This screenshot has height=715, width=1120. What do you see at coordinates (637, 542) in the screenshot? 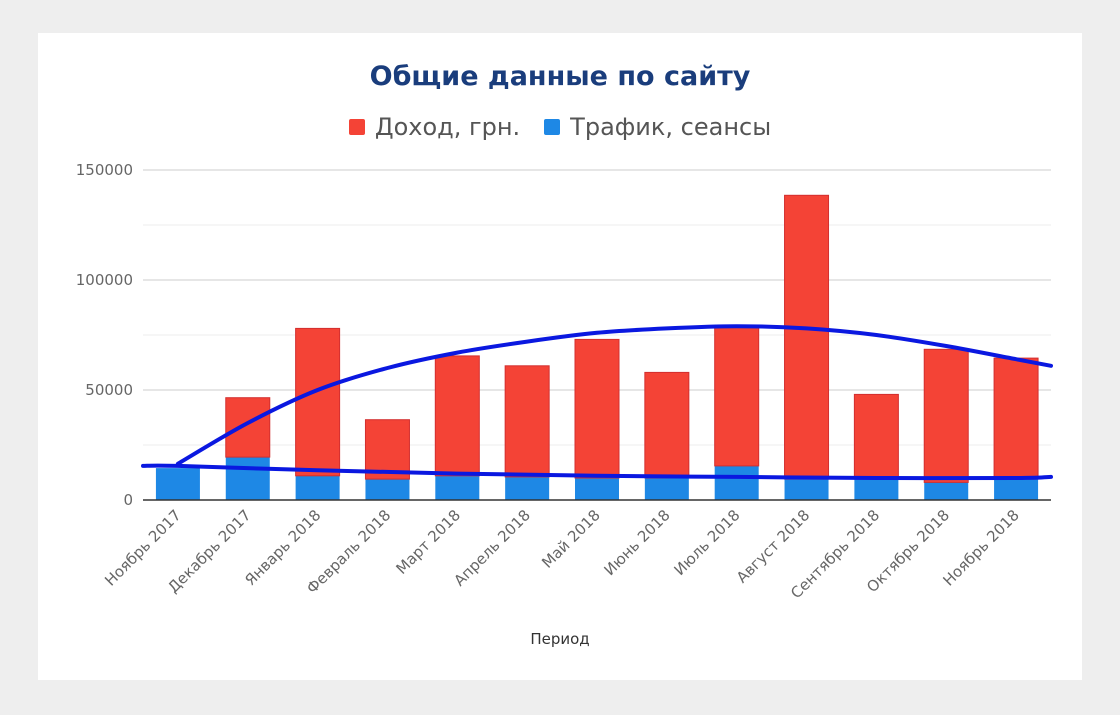
I see `x-tick-label: Июнь 2018` at bounding box center [637, 542].